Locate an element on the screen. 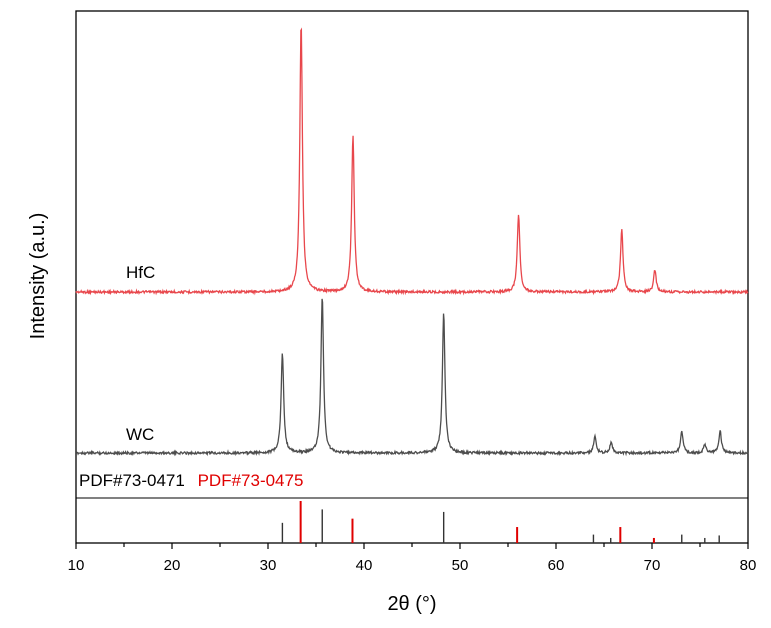  x-tick-label: 80 is located at coordinates (748, 565).